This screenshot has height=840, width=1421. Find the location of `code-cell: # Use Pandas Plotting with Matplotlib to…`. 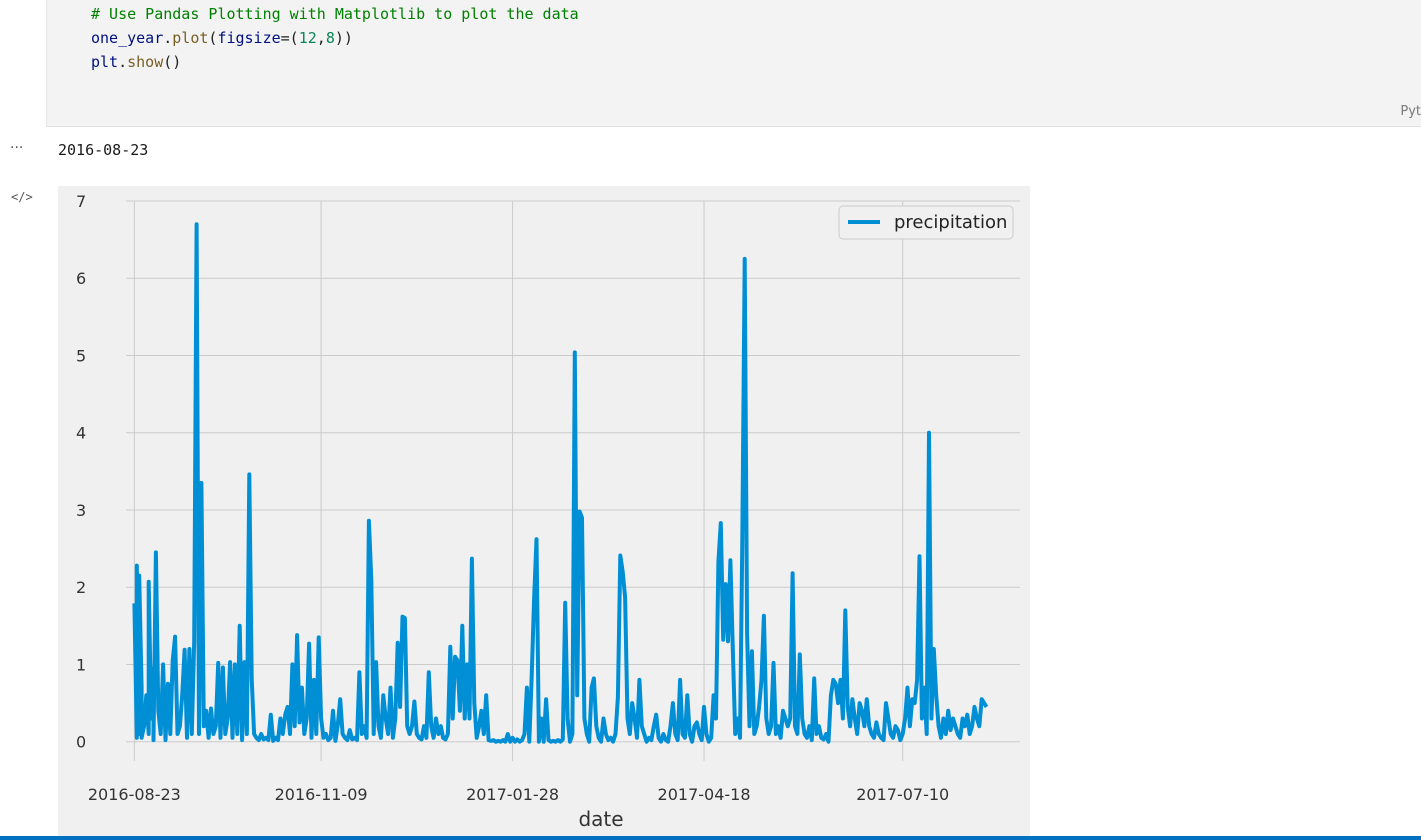

code-cell: # Use Pandas Plotting with Matplotlib to… is located at coordinates (733, 63).